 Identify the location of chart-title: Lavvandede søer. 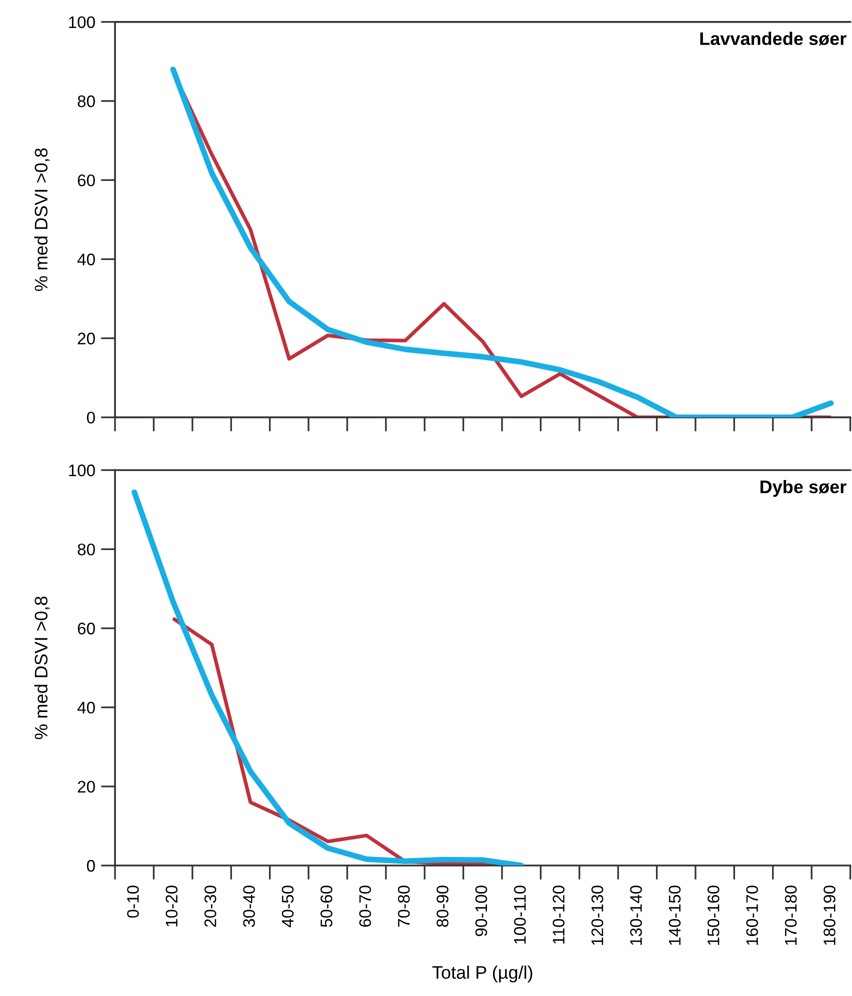
(773, 39).